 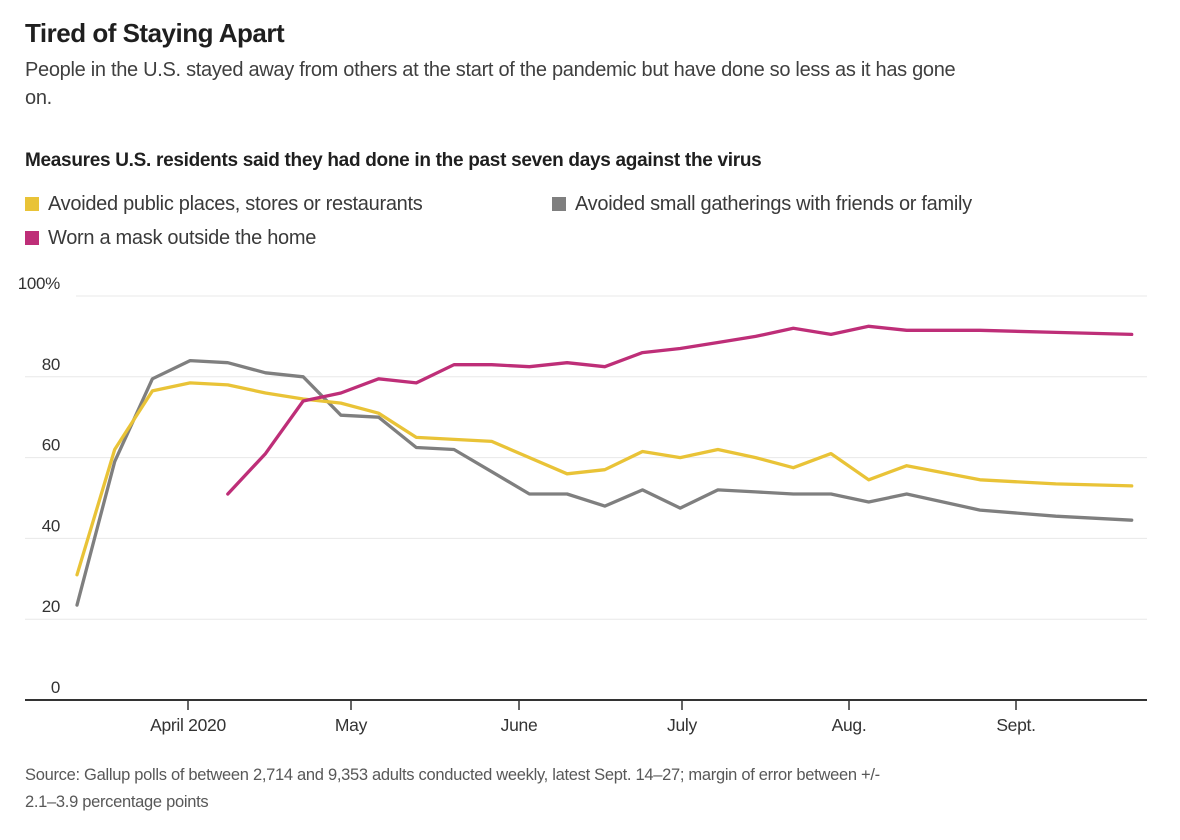 What do you see at coordinates (519, 725) in the screenshot?
I see `x-axis-label-june: June` at bounding box center [519, 725].